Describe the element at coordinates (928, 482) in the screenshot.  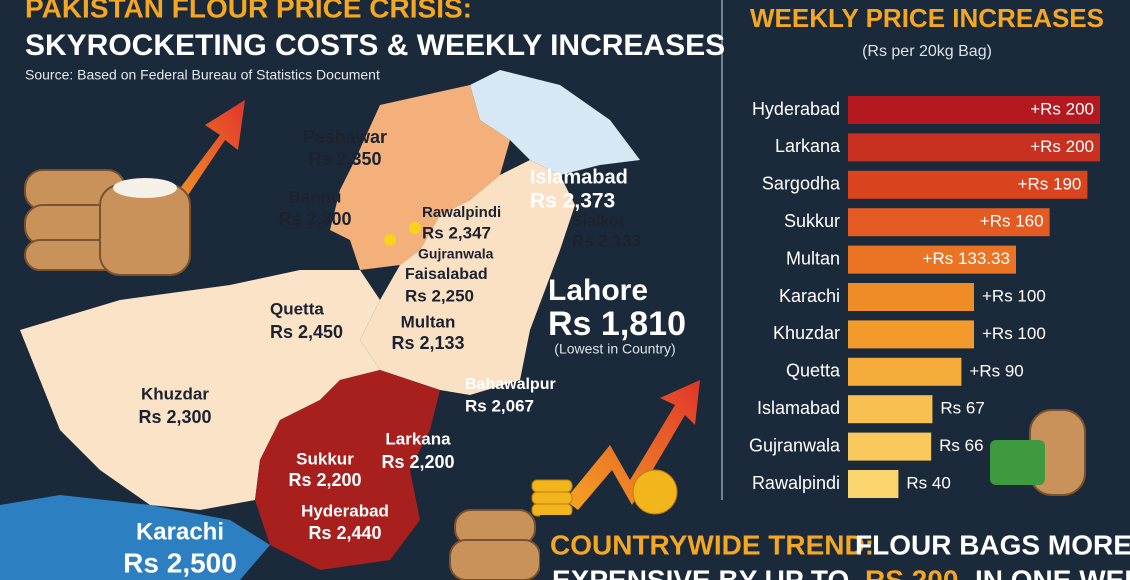
I see `value-label: Rs 40` at that location.